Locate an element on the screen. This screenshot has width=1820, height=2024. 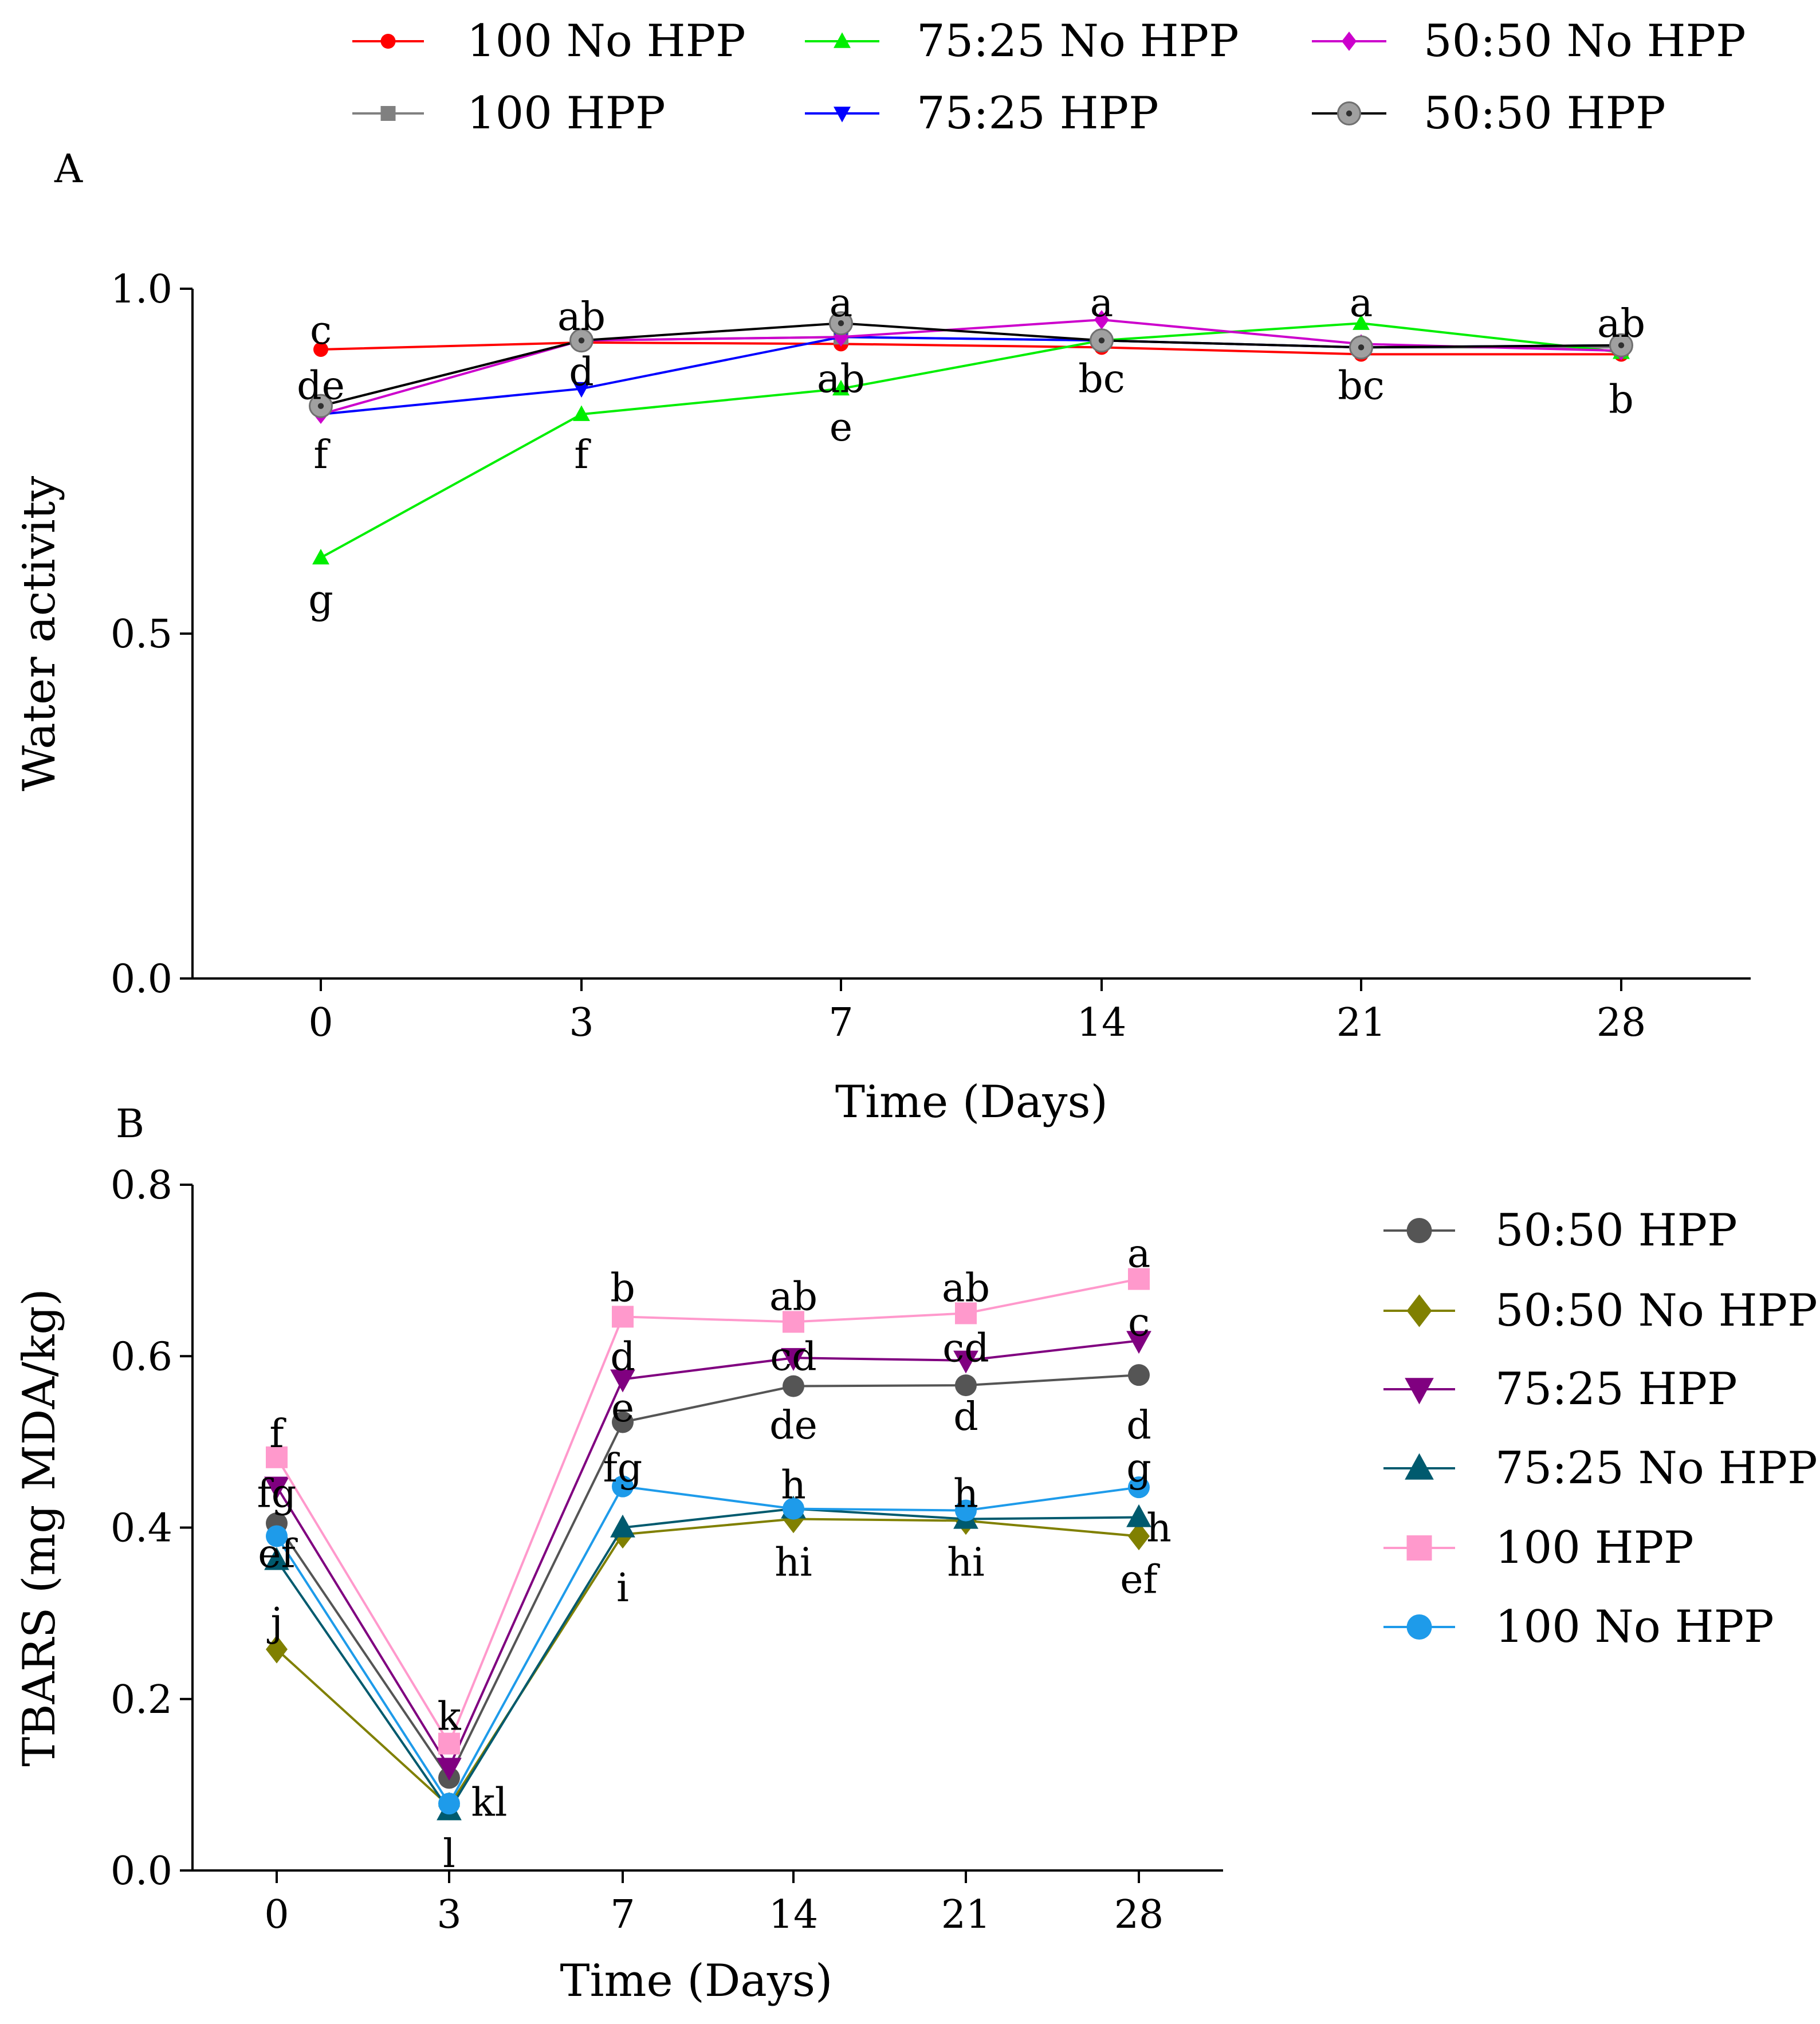
panel-b-significance-letter: c is located at coordinates (1139, 1322).